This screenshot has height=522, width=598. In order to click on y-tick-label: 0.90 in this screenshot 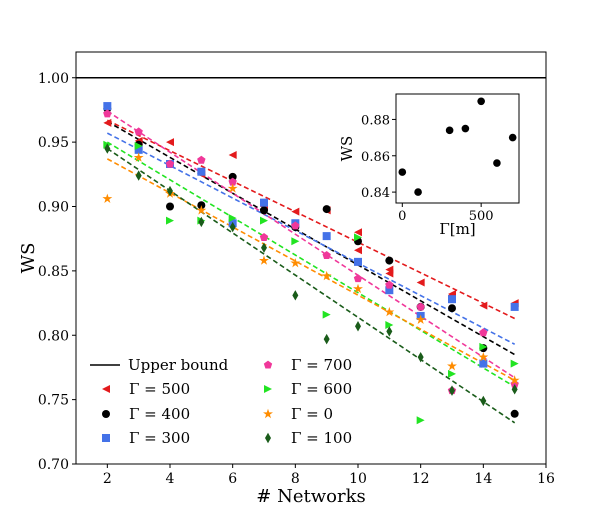, I will do `click(53, 208)`.